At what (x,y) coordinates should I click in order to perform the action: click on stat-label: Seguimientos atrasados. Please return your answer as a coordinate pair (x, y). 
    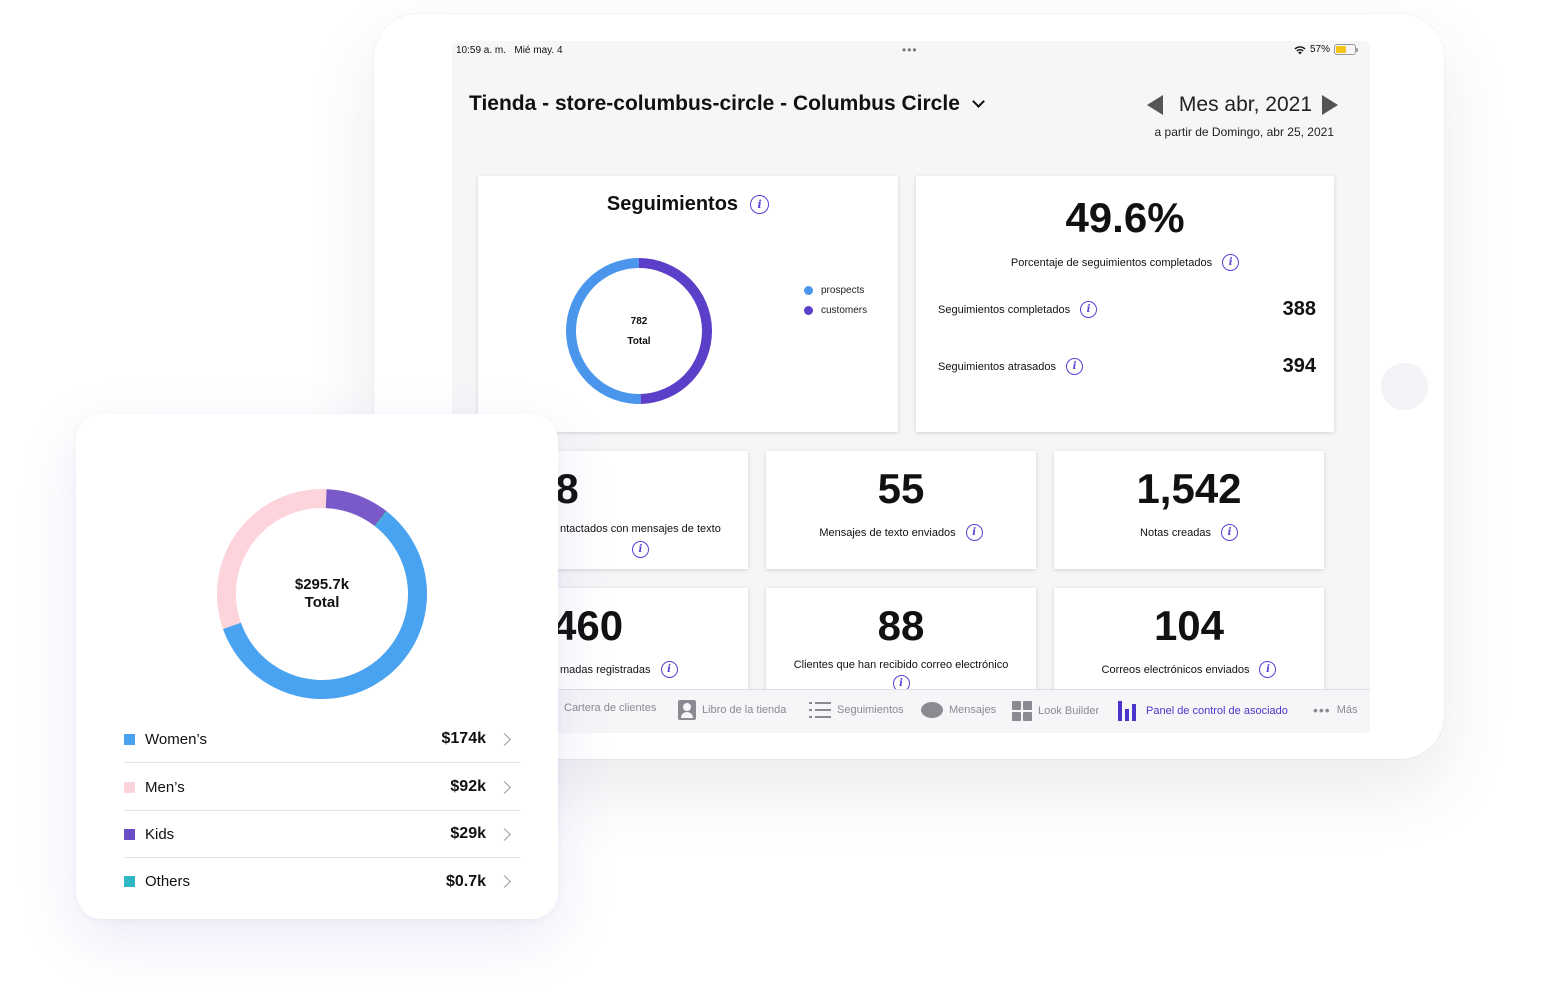
    Looking at the image, I should click on (997, 366).